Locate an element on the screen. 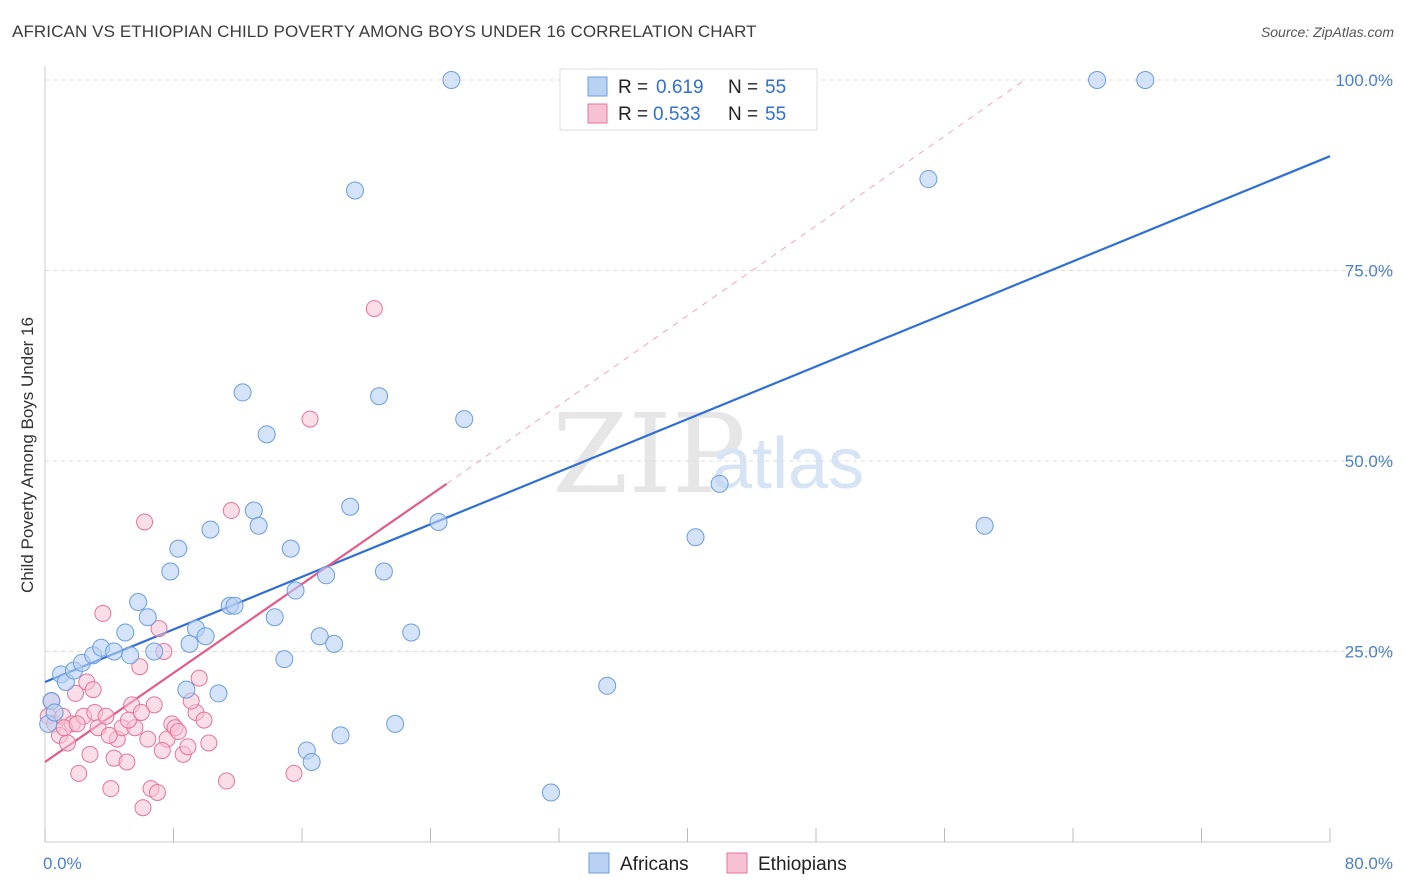  x-tick-label-max: 80.0% is located at coordinates (1369, 863).